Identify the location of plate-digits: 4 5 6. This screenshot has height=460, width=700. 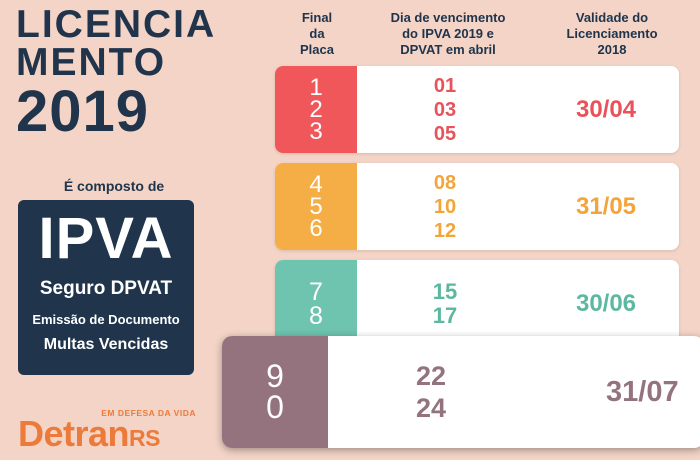
(316, 206).